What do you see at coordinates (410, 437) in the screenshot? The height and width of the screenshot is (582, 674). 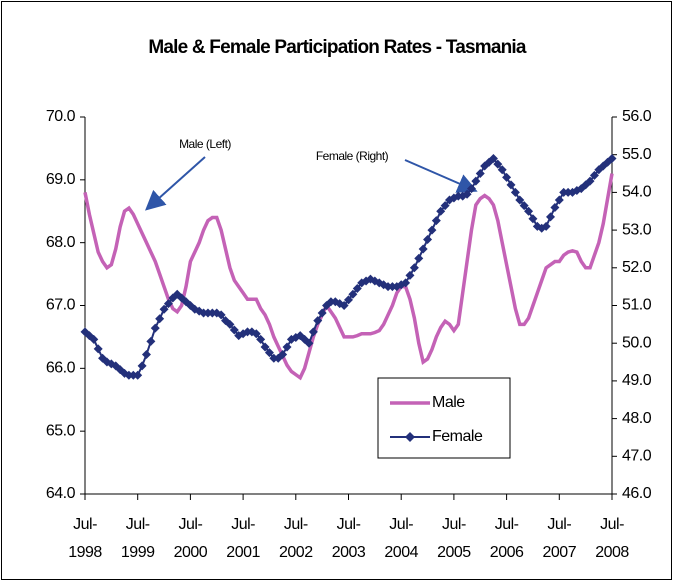 I see `legend-marker` at bounding box center [410, 437].